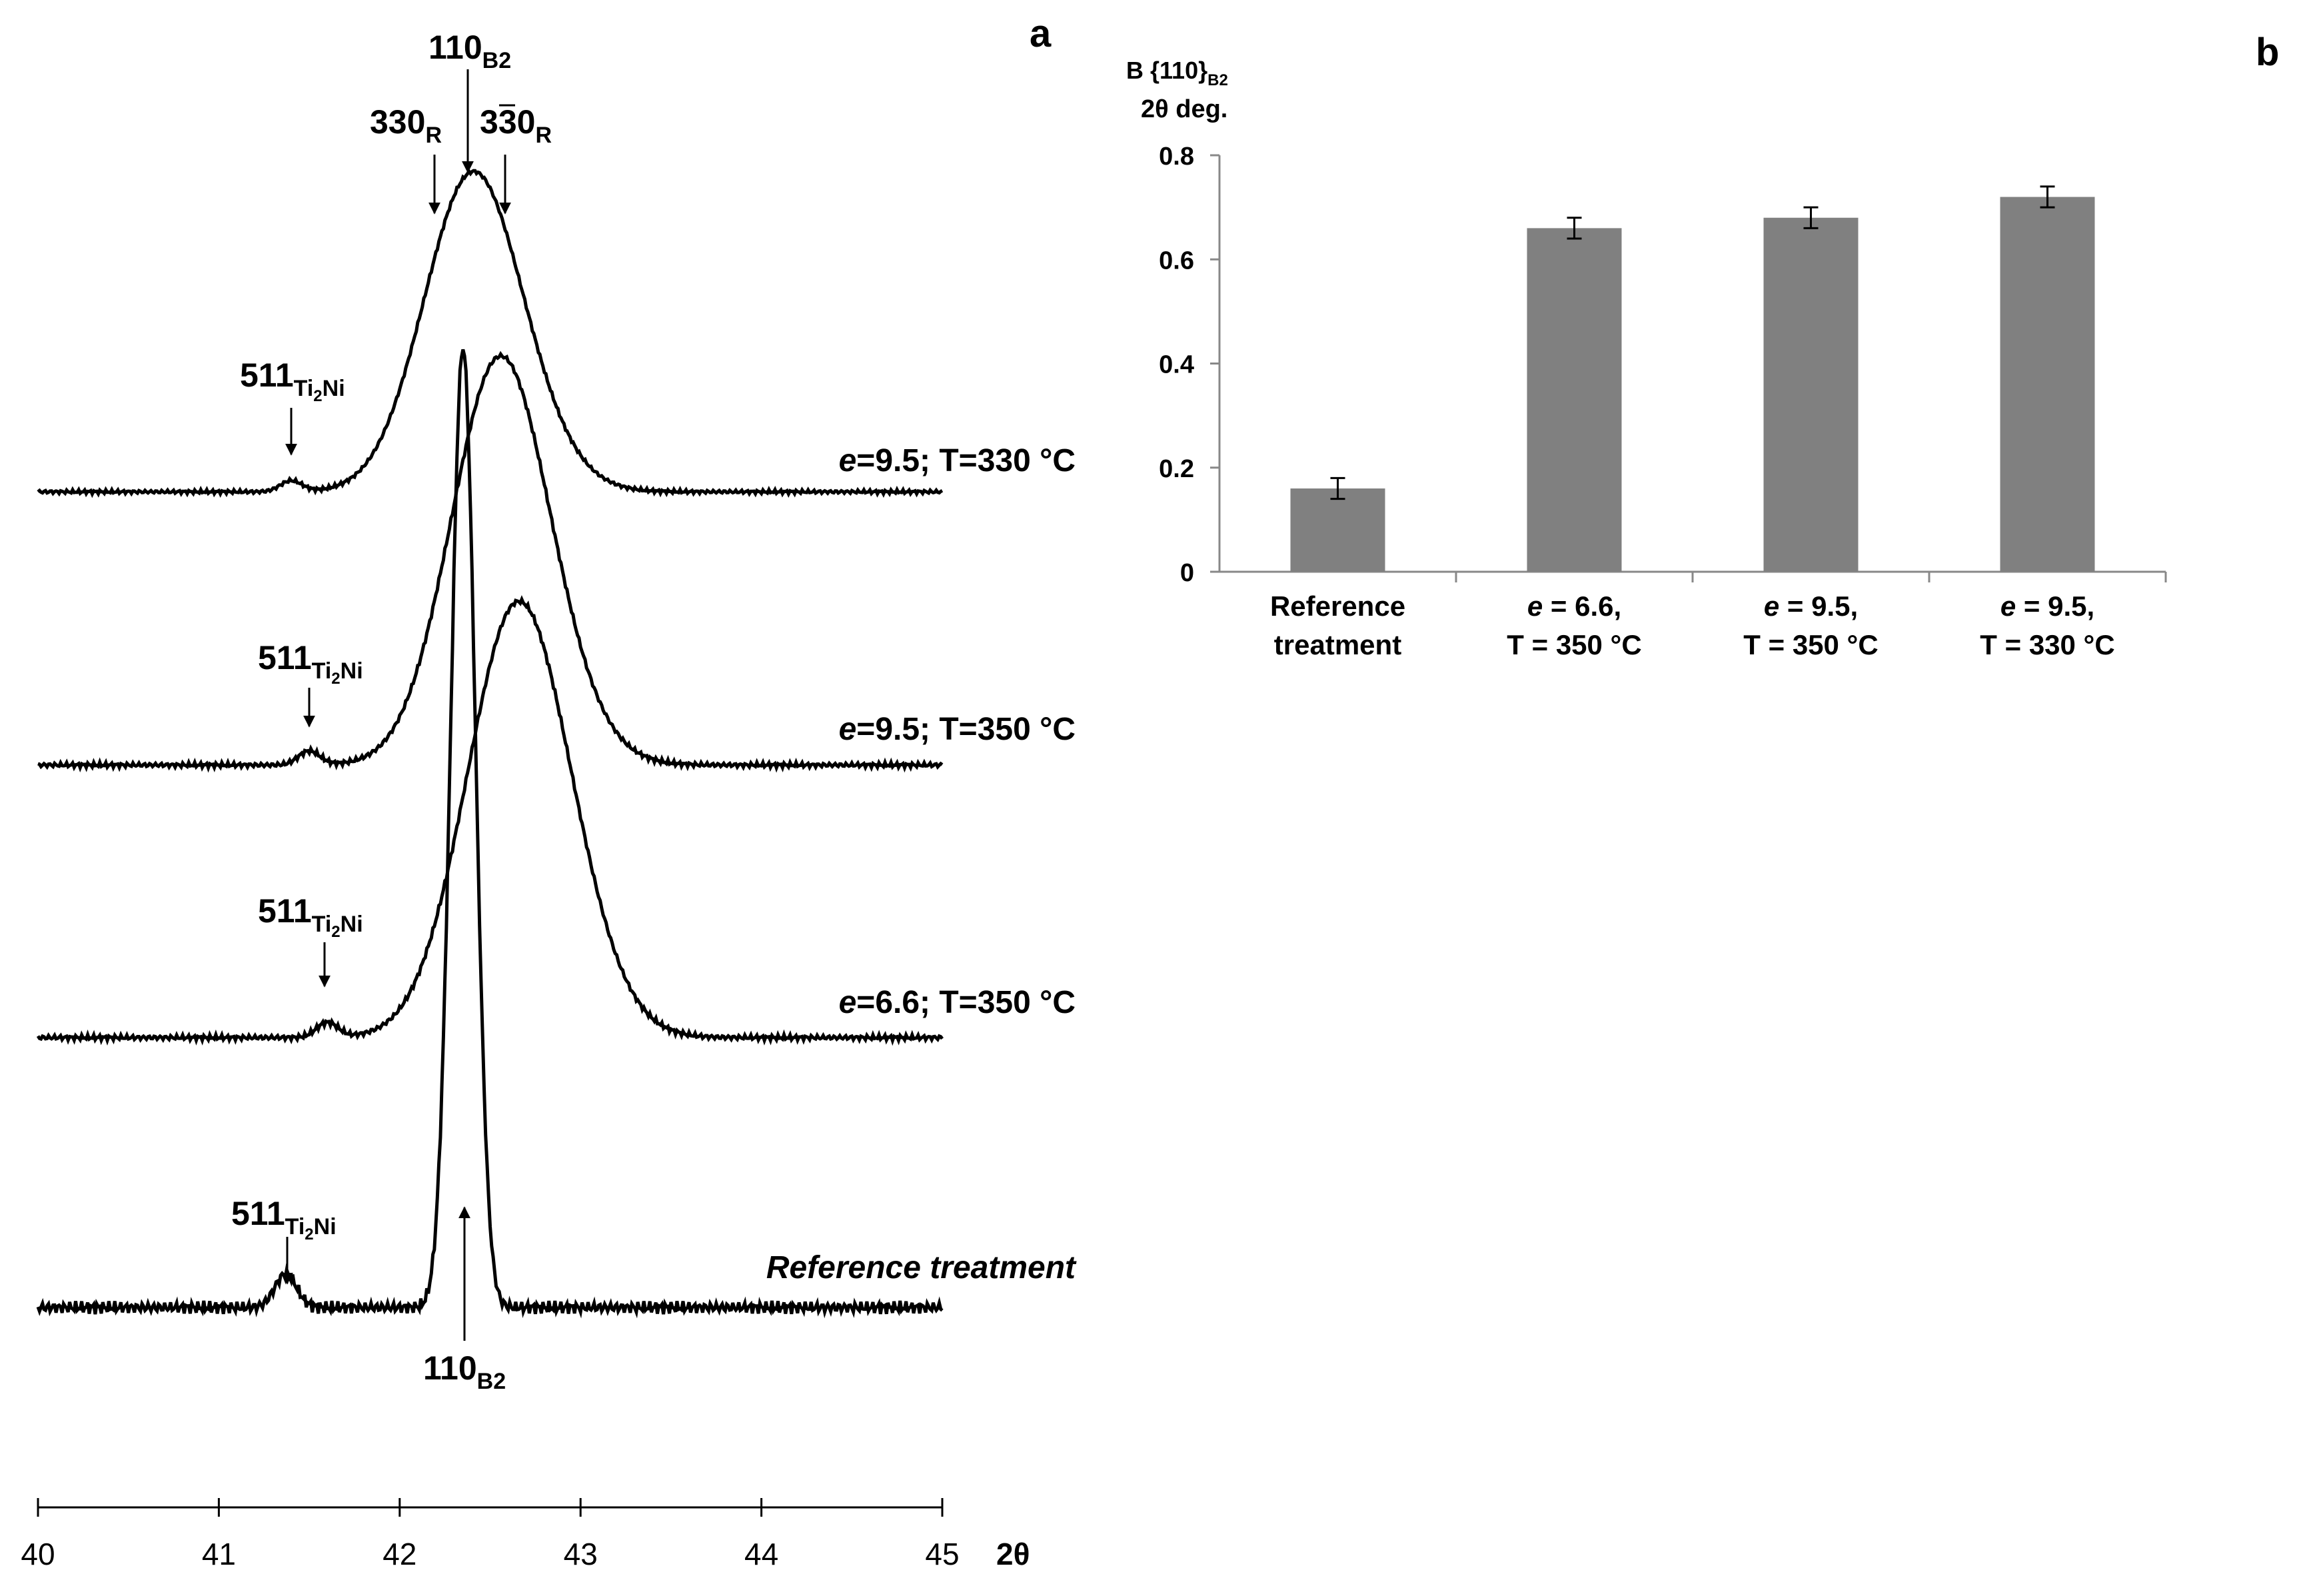  What do you see at coordinates (1013, 1554) in the screenshot?
I see `panel-a-x-axis-label: 2θ` at bounding box center [1013, 1554].